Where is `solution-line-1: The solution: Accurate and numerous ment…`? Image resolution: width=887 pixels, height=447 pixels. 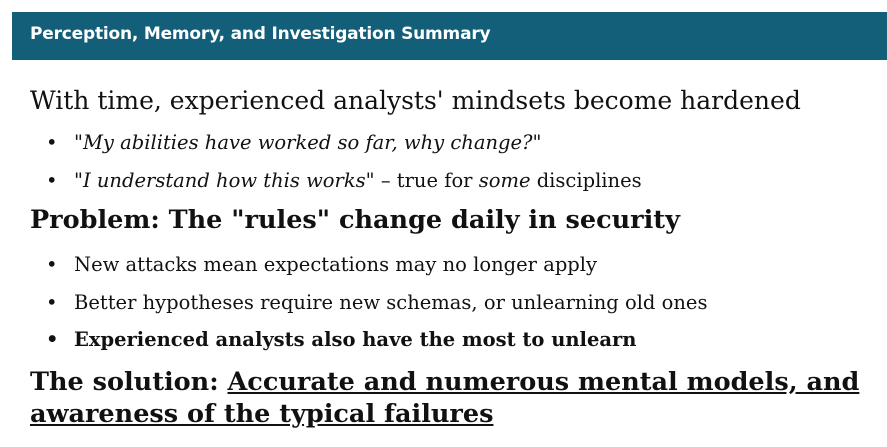
solution-line-1: The solution: Accurate and numerous ment… is located at coordinates (444, 382).